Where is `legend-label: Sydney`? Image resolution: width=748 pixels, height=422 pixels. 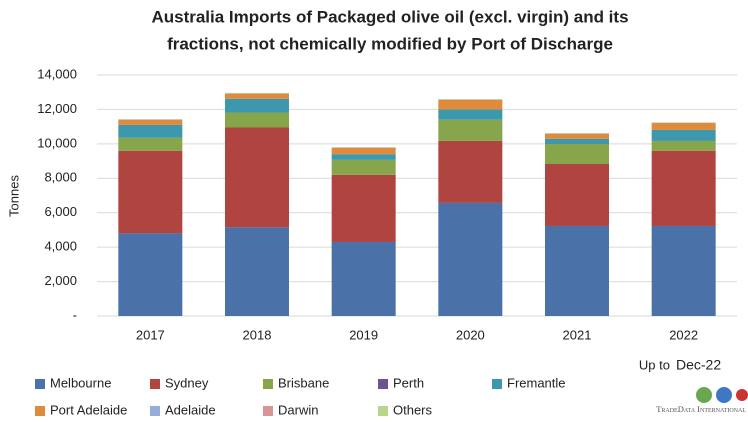 legend-label: Sydney is located at coordinates (187, 382).